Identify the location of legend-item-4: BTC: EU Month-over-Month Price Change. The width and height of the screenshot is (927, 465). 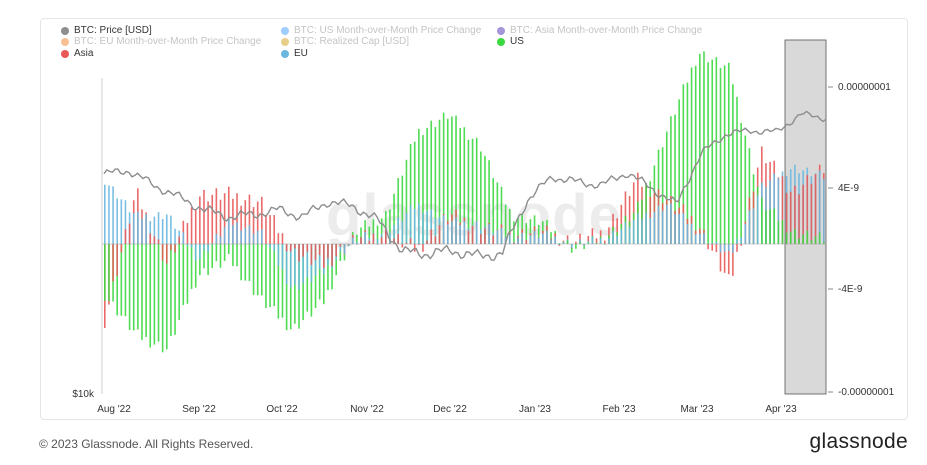
(161, 41).